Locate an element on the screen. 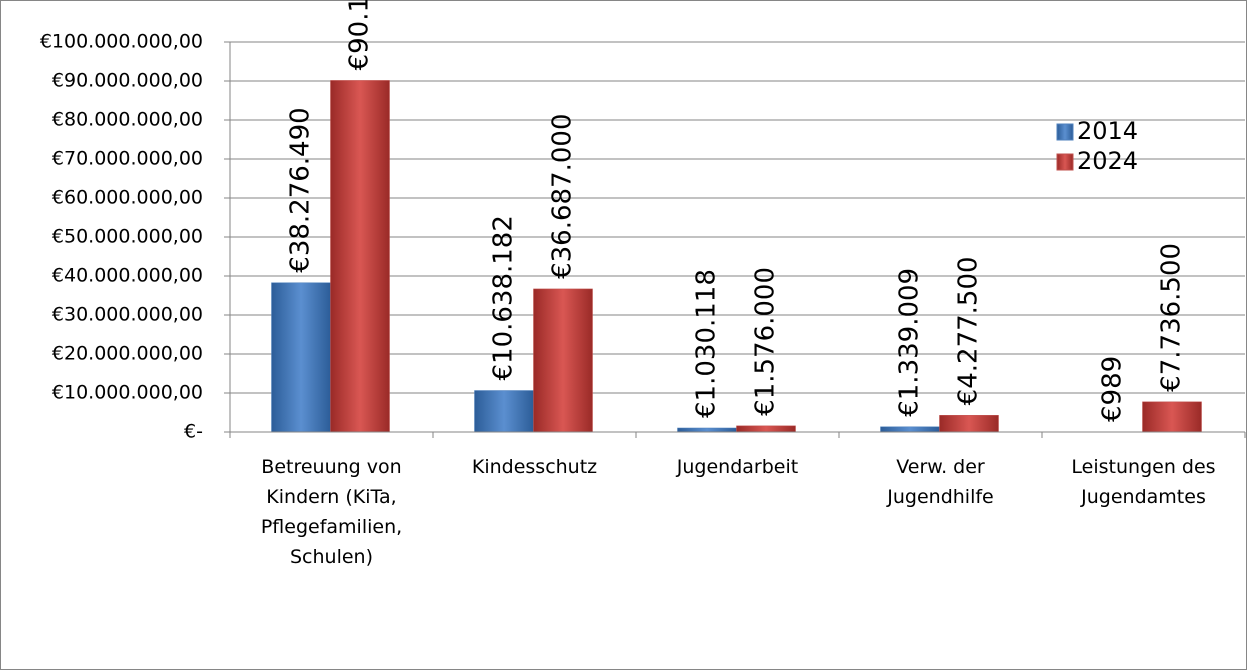 The height and width of the screenshot is (670, 1247). legend-label: 2014 is located at coordinates (1107, 131).